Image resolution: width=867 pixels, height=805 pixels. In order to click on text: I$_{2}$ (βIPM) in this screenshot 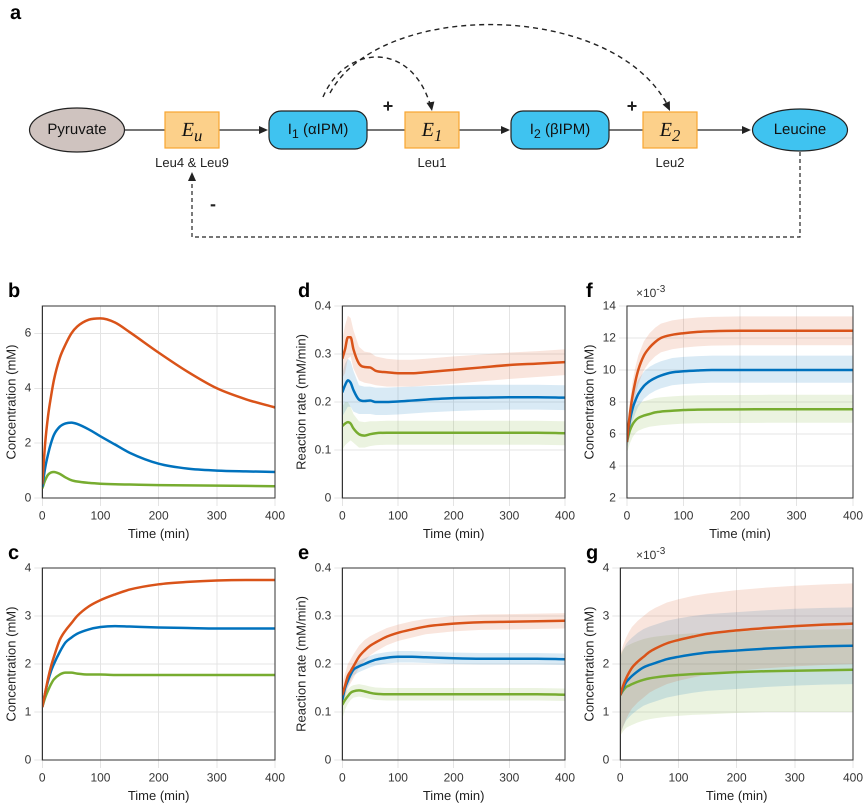, I will do `click(560, 131)`.